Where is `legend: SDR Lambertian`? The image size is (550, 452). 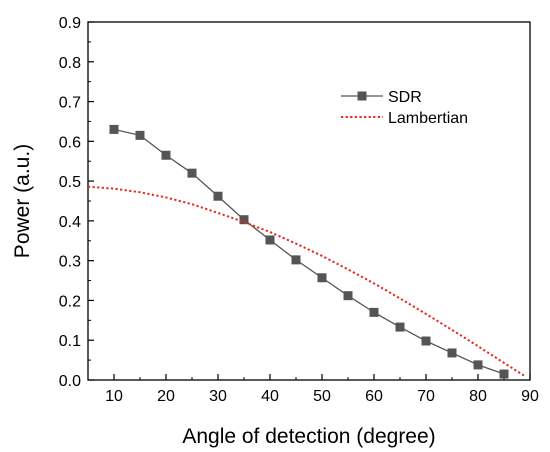 legend: SDR Lambertian is located at coordinates (404, 108).